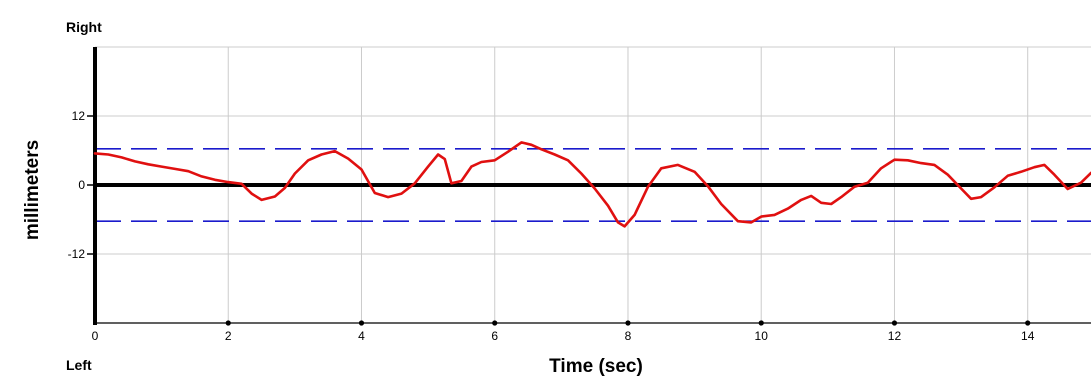 The image size is (1091, 380). What do you see at coordinates (32, 190) in the screenshot?
I see `y-axis-title: millimeters` at bounding box center [32, 190].